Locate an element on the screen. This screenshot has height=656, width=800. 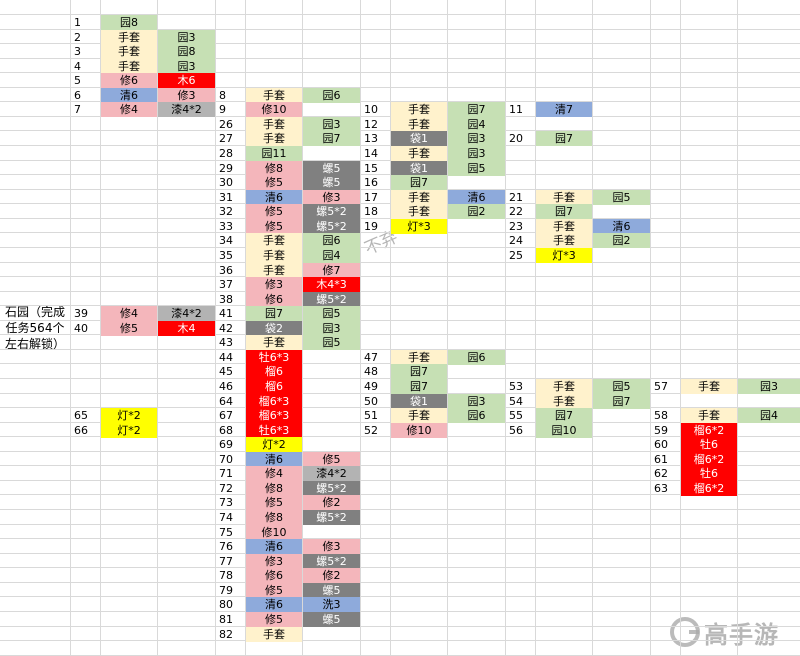
task-number: 49 is located at coordinates (371, 386).